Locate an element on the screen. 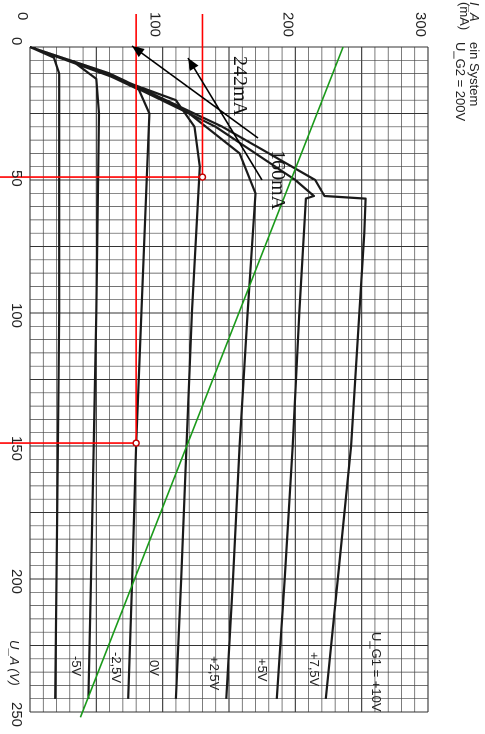 The width and height of the screenshot is (485, 734). header-text: I_A (mA) ein System U_G2 = 200V is located at coordinates (467, 61).